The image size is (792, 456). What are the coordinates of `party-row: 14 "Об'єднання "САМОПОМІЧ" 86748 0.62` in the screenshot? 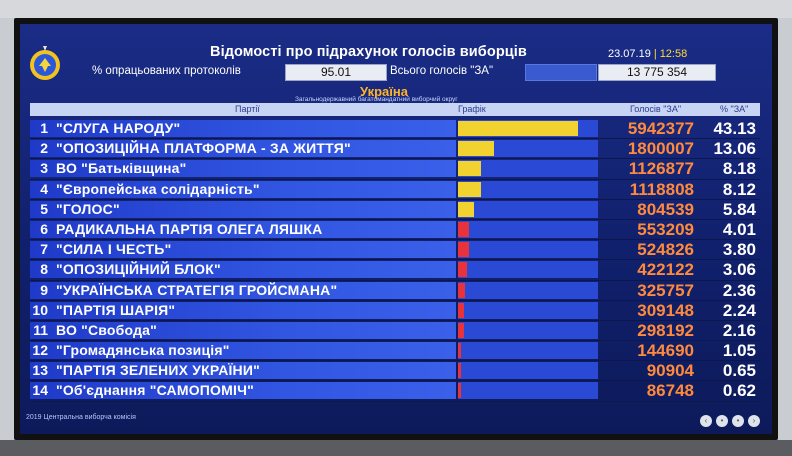 It's located at (395, 391).